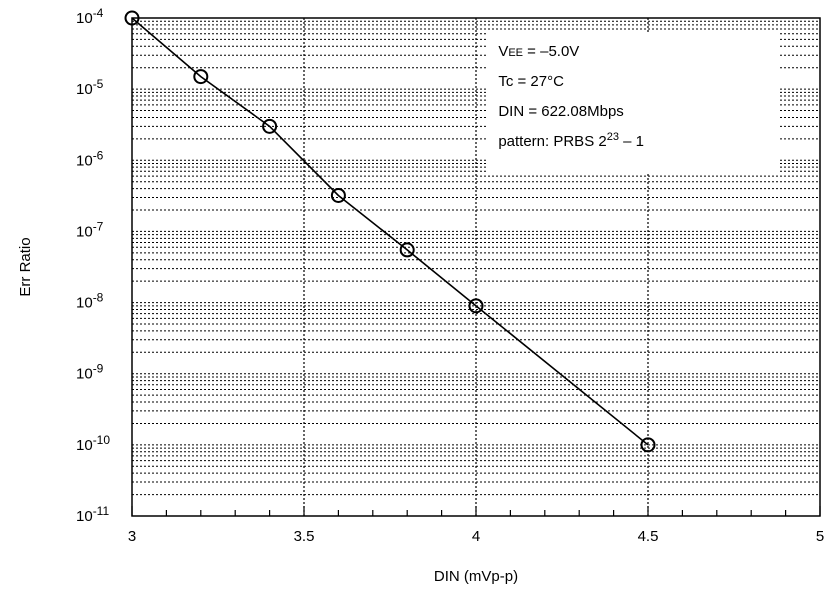 The height and width of the screenshot is (590, 826). I want to click on x-tick-label: 3.5, so click(304, 536).